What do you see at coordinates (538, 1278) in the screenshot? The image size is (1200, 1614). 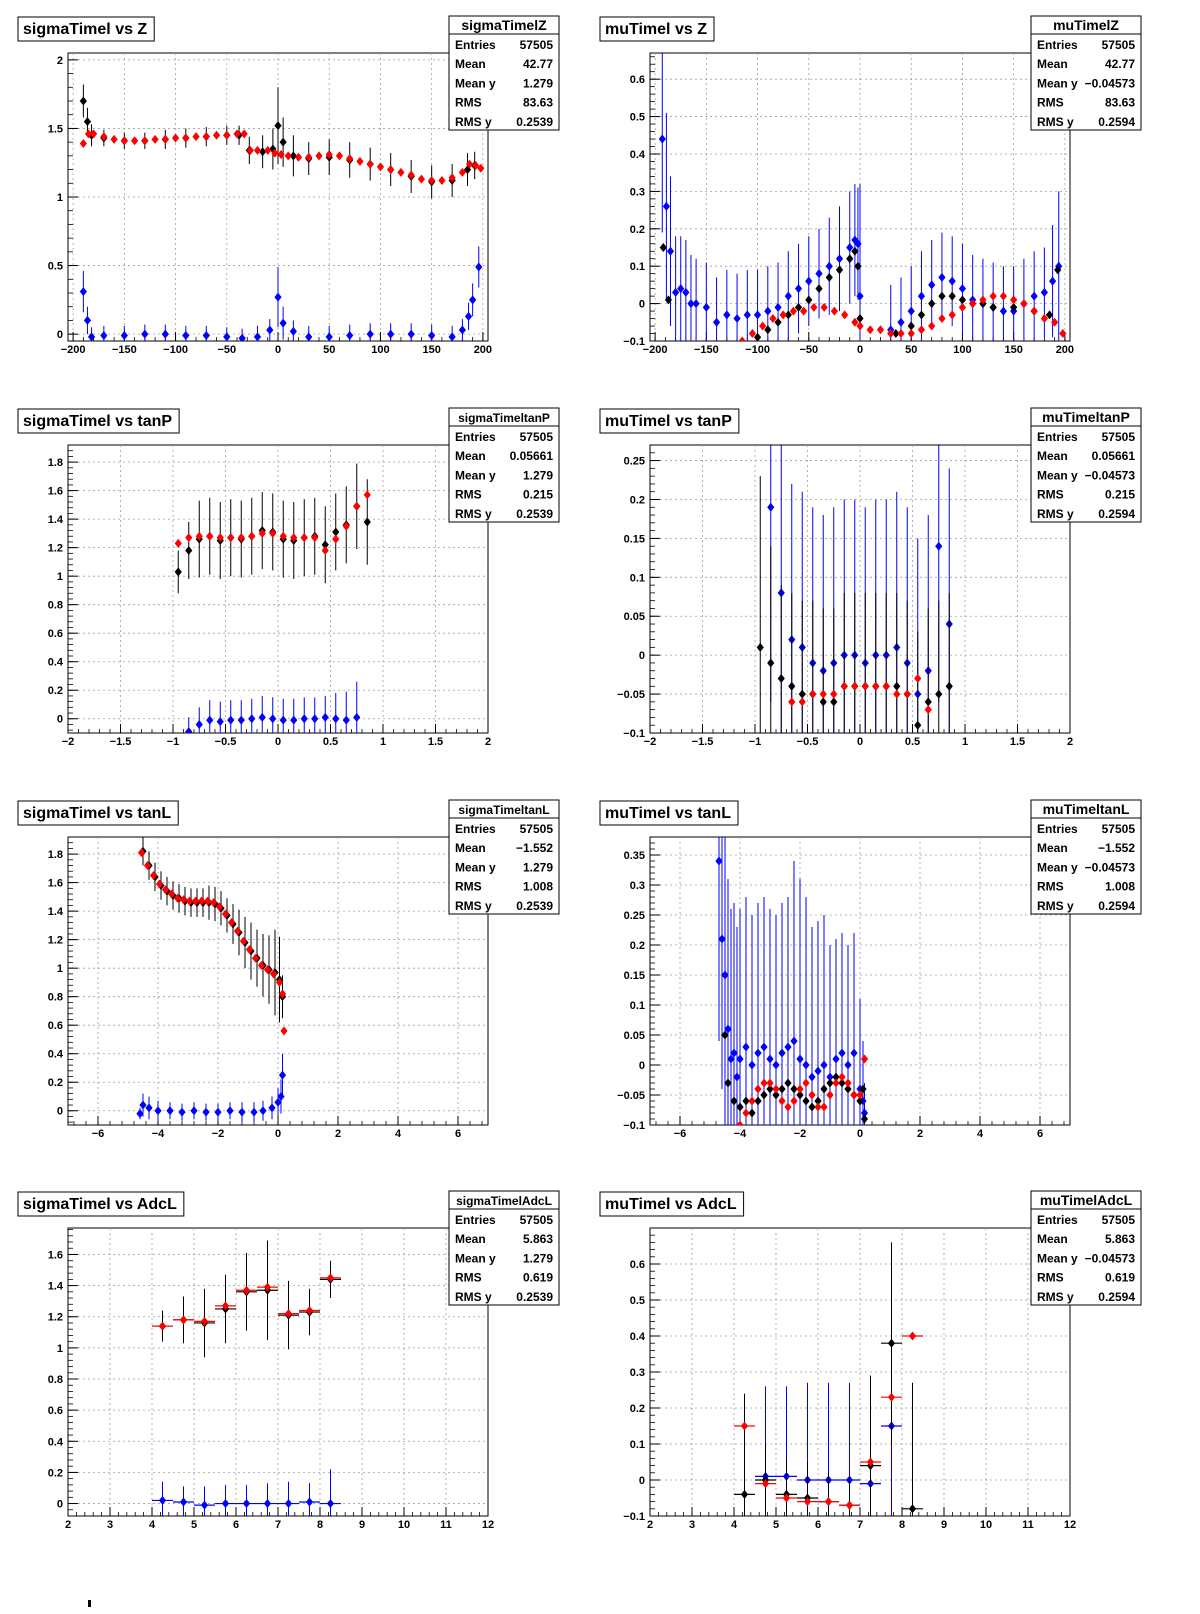 I see `stats-value: 0.619` at bounding box center [538, 1278].